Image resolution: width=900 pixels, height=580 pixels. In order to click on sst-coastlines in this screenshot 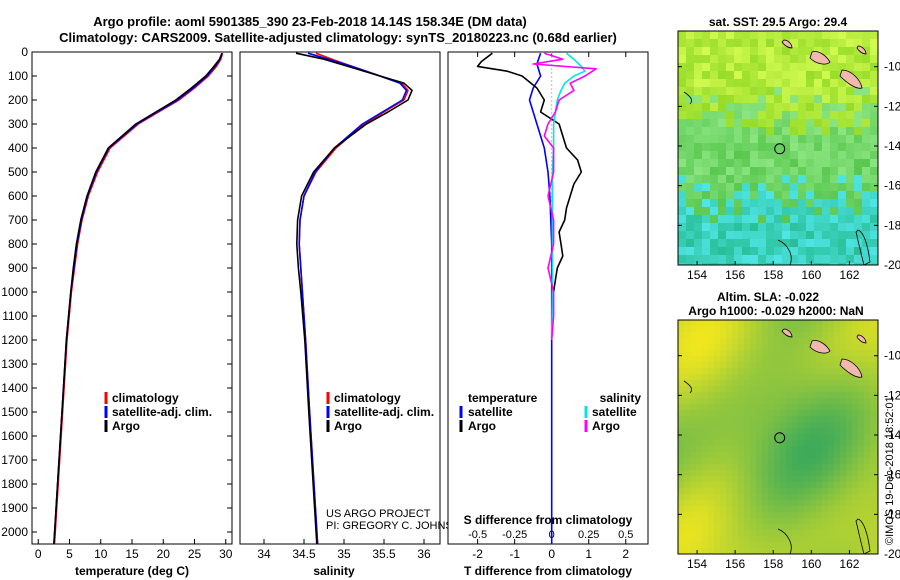, I will do `click(777, 152)`.